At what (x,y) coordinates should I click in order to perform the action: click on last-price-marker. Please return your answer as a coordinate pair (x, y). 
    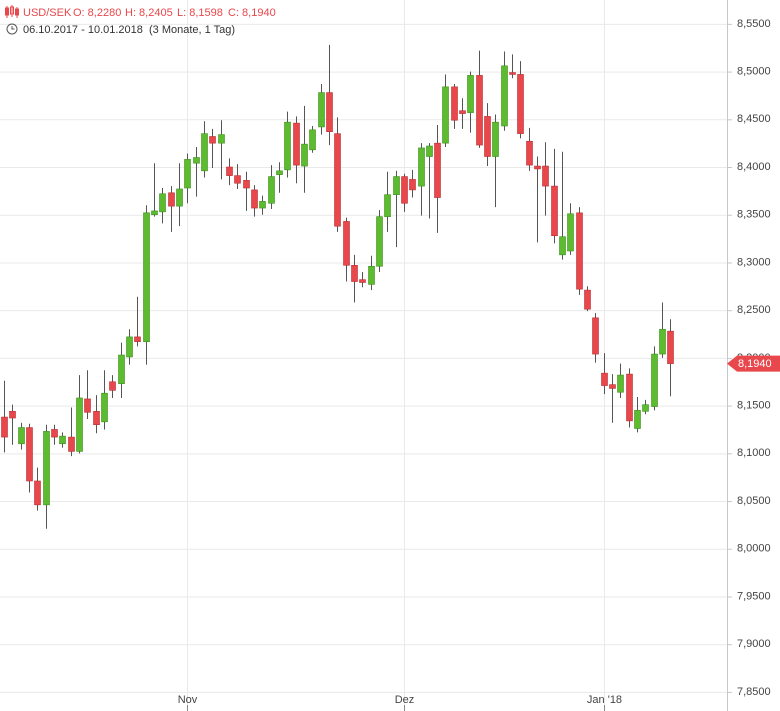
    Looking at the image, I should click on (753, 363).